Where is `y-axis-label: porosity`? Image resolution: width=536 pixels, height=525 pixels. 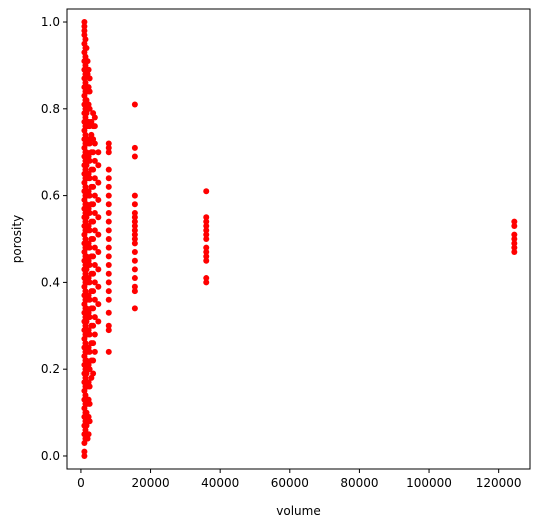
y-axis-label: porosity is located at coordinates (17, 239).